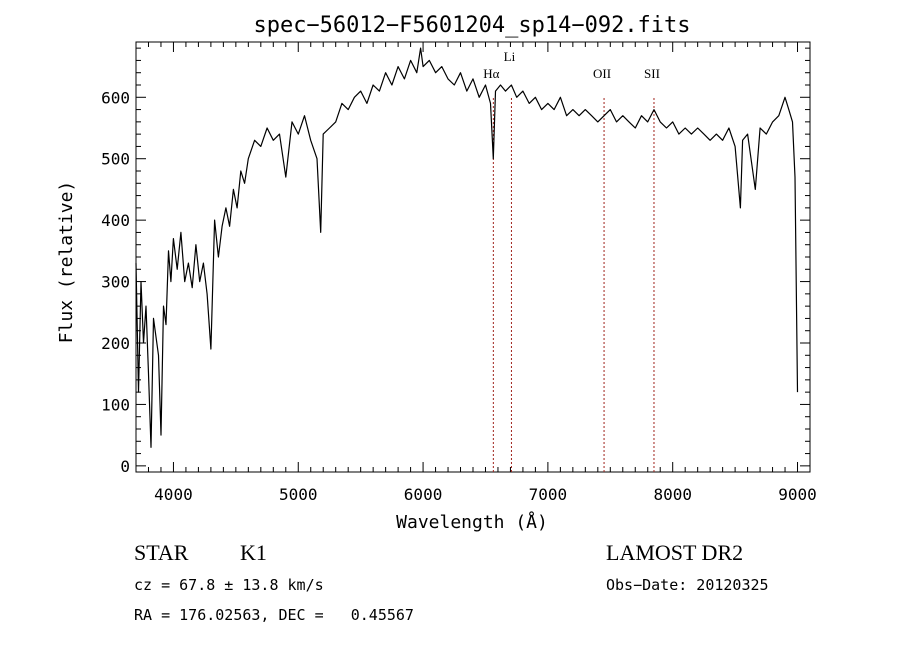  What do you see at coordinates (674, 552) in the screenshot?
I see `survey-name: LAMOST DR2` at bounding box center [674, 552].